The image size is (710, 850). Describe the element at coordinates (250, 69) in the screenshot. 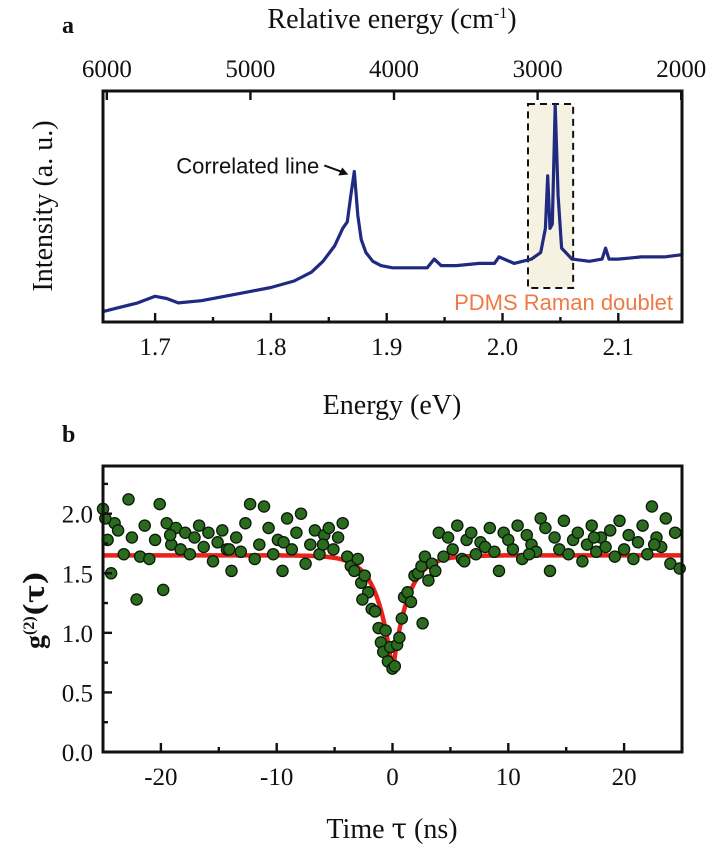

I see `top-tick-label: 5000` at that location.